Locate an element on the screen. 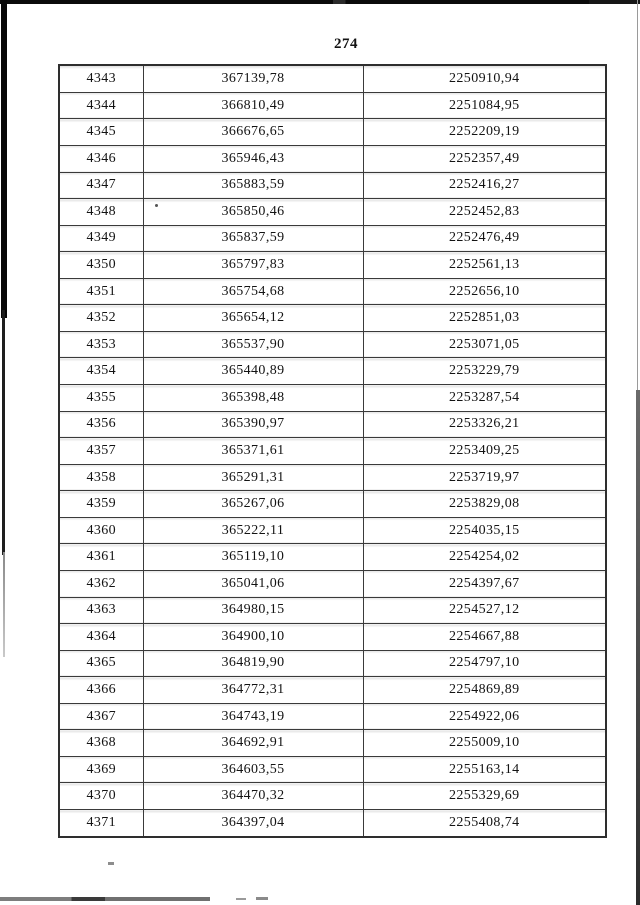  cell-value-1: 364900,10 is located at coordinates (253, 637).